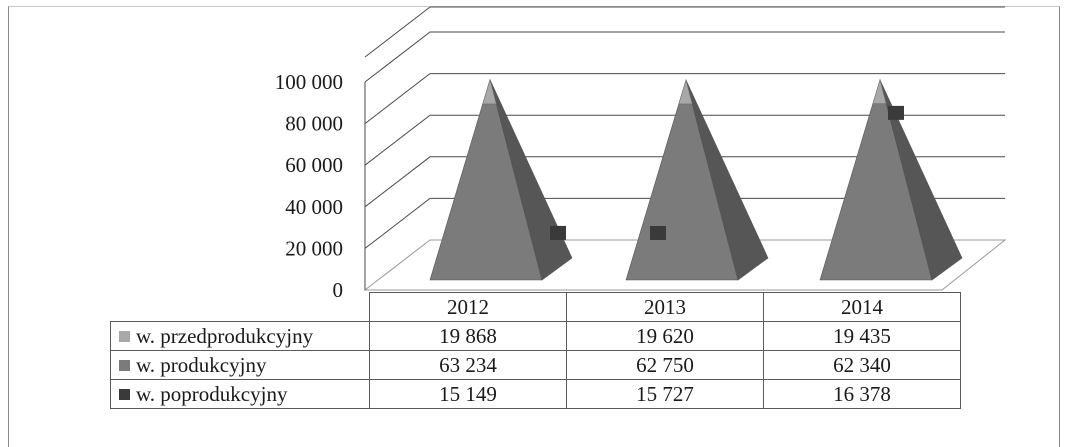 The image size is (1069, 447). What do you see at coordinates (665, 307) in the screenshot?
I see `table-header-cell: 2013` at bounding box center [665, 307].